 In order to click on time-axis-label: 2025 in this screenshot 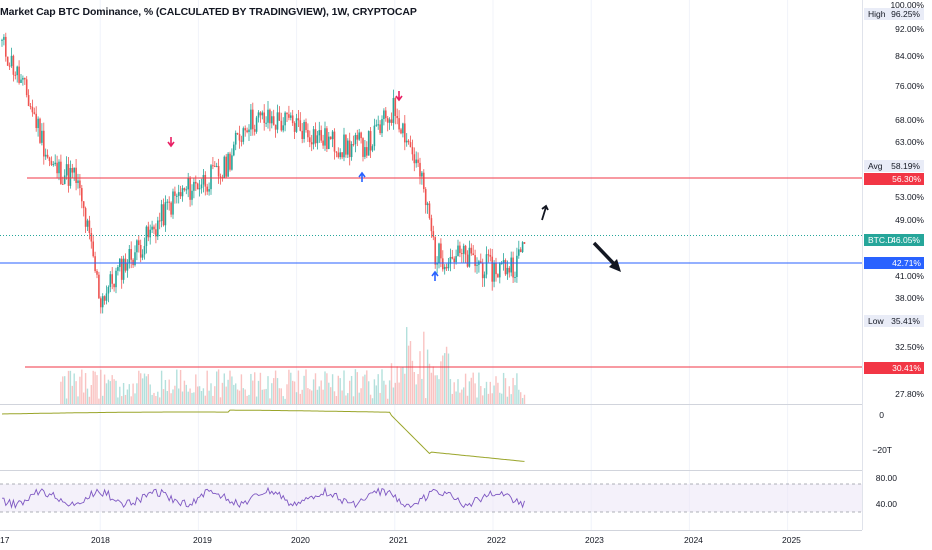, I will do `click(791, 540)`.